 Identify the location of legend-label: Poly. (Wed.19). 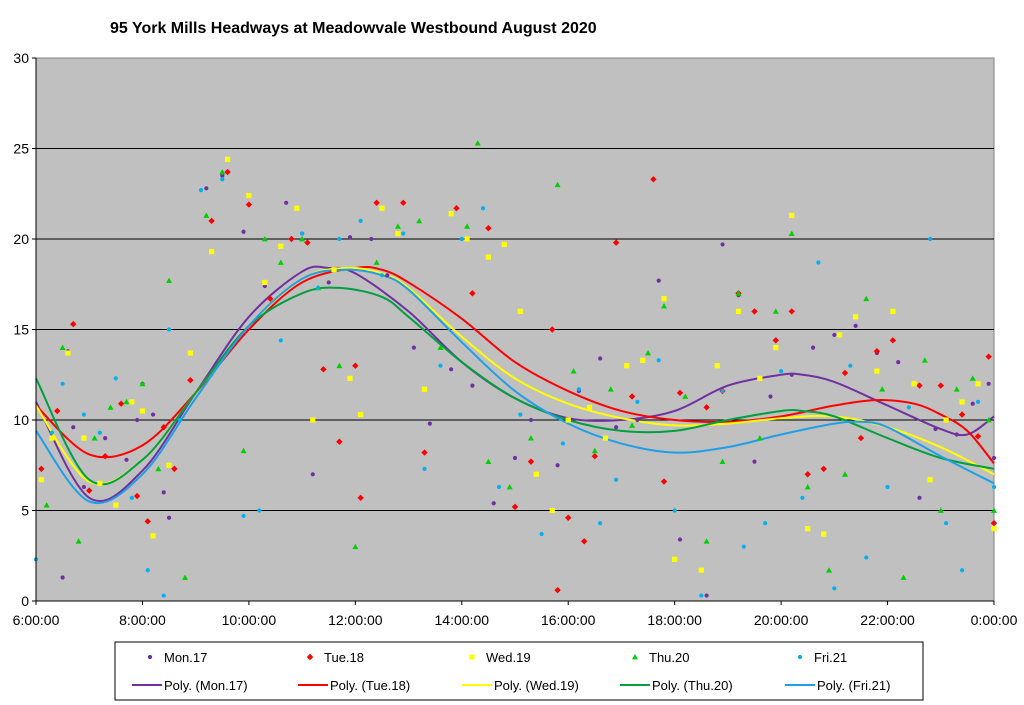
(536, 685).